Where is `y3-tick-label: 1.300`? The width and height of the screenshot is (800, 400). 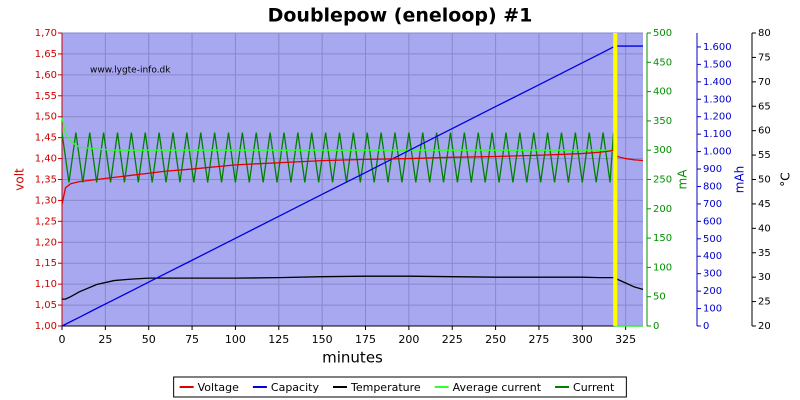
y3-tick-label: 1.300 is located at coordinates (717, 99).